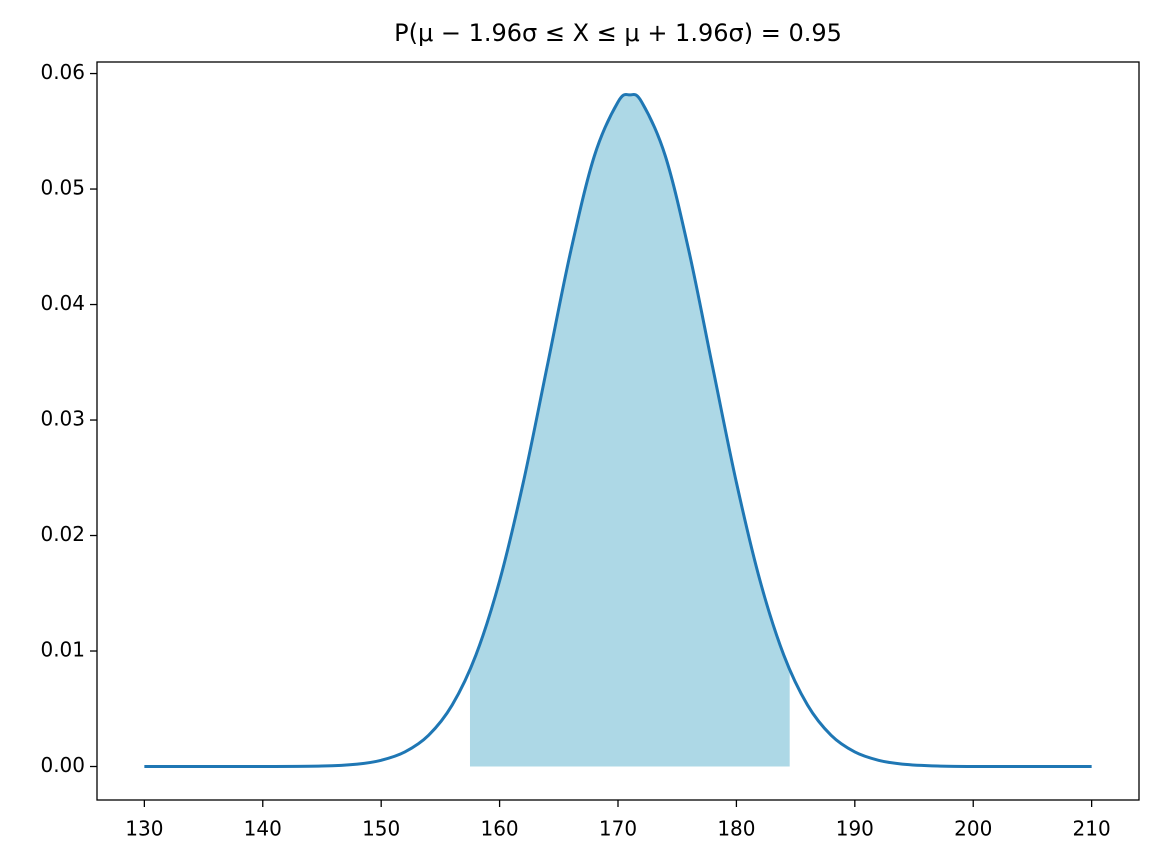 Image resolution: width=1157 pixels, height=864 pixels. What do you see at coordinates (62, 650) in the screenshot?
I see `y-tick-label: 0.01` at bounding box center [62, 650].